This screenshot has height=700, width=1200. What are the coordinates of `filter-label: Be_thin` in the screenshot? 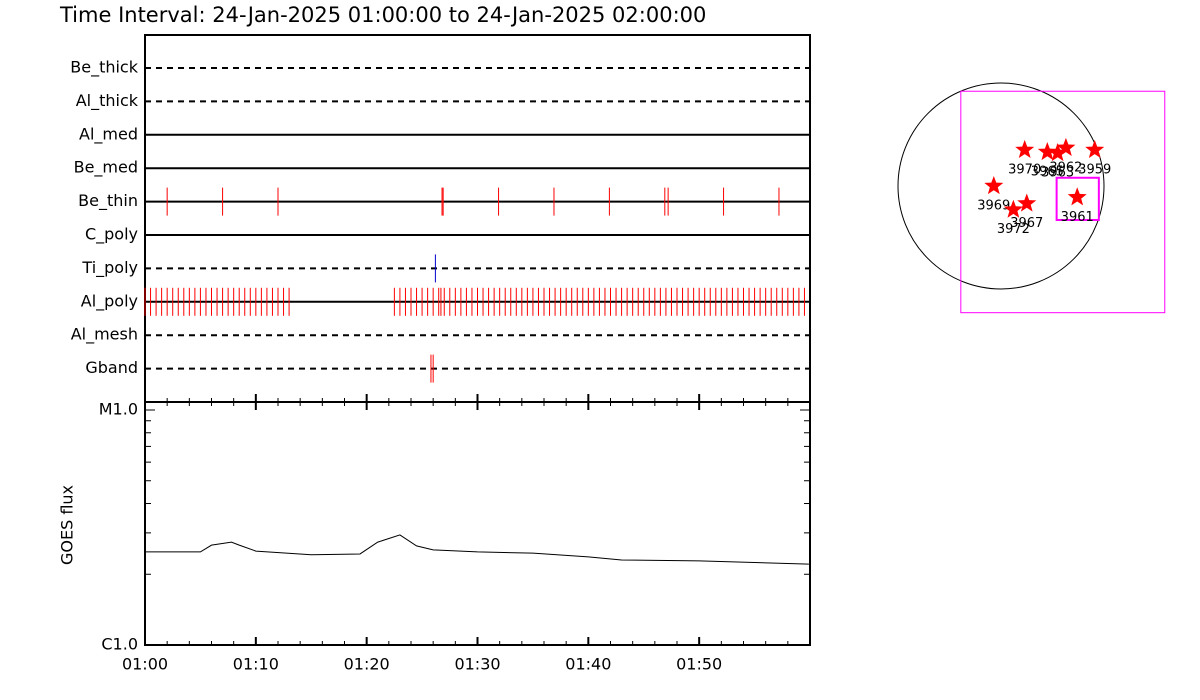 It's located at (108, 201).